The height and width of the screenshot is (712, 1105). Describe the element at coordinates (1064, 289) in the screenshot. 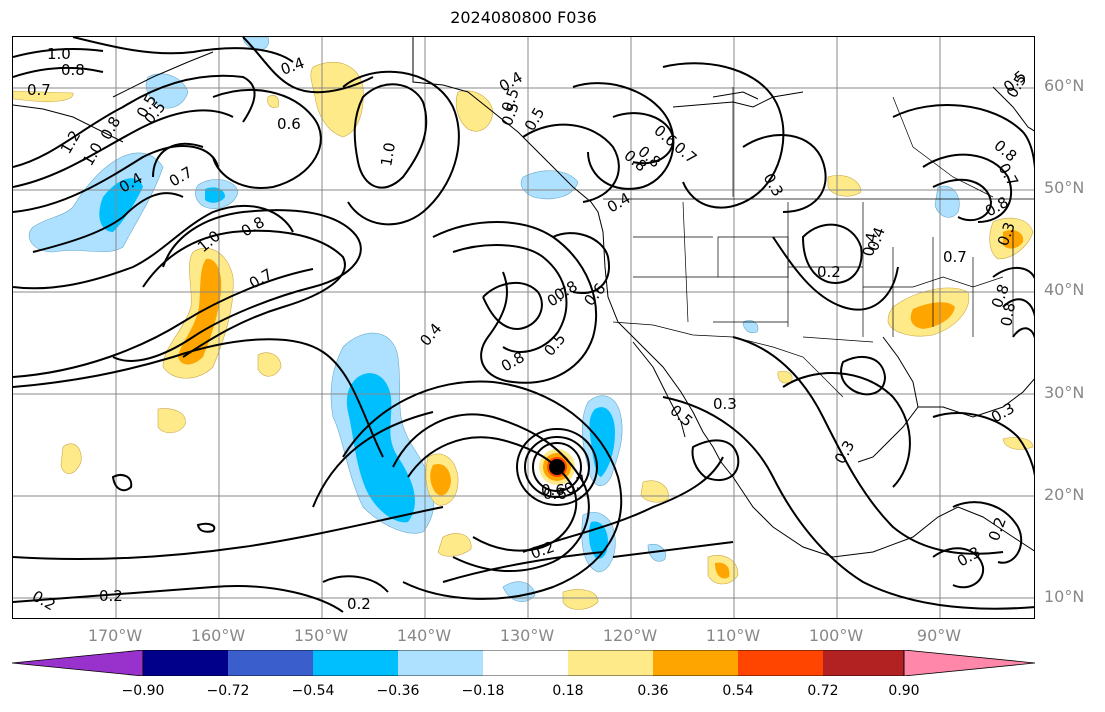

I see `lat-label: 40°N` at that location.